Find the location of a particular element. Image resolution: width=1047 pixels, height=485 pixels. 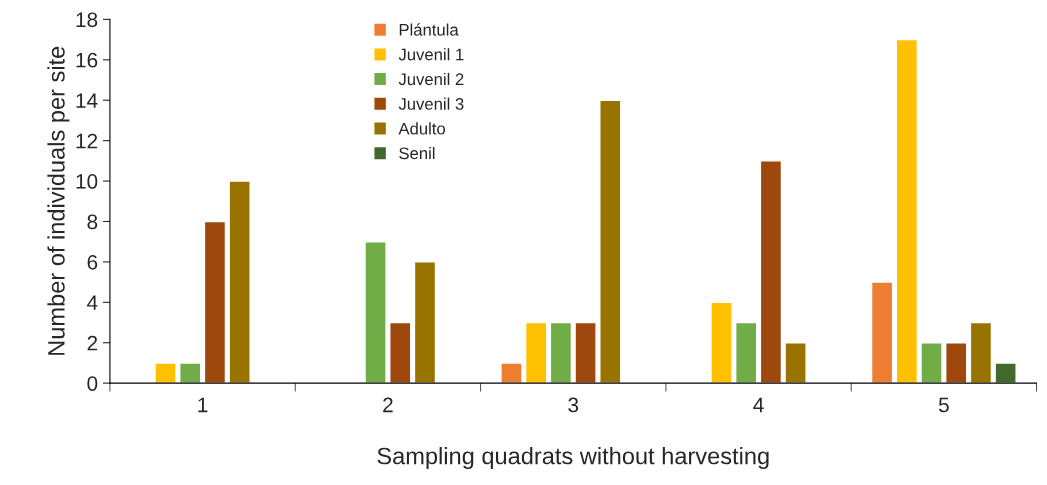

y-tick-label: 12 is located at coordinates (87, 141).